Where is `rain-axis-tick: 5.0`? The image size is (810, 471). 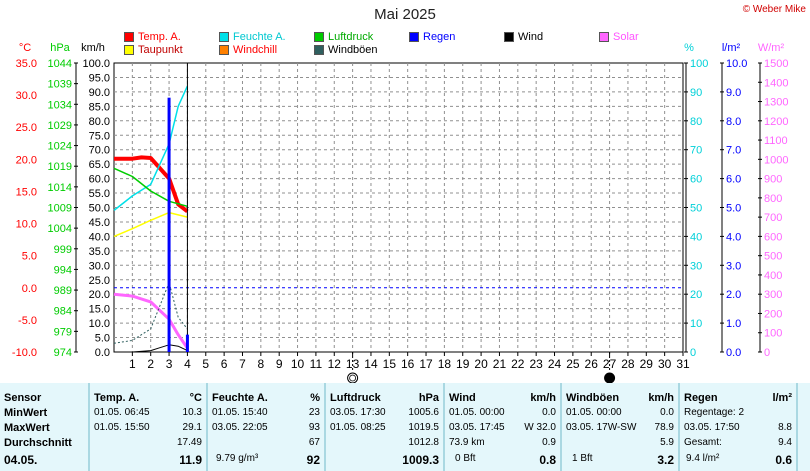
rain-axis-tick: 5.0 is located at coordinates (733, 209).